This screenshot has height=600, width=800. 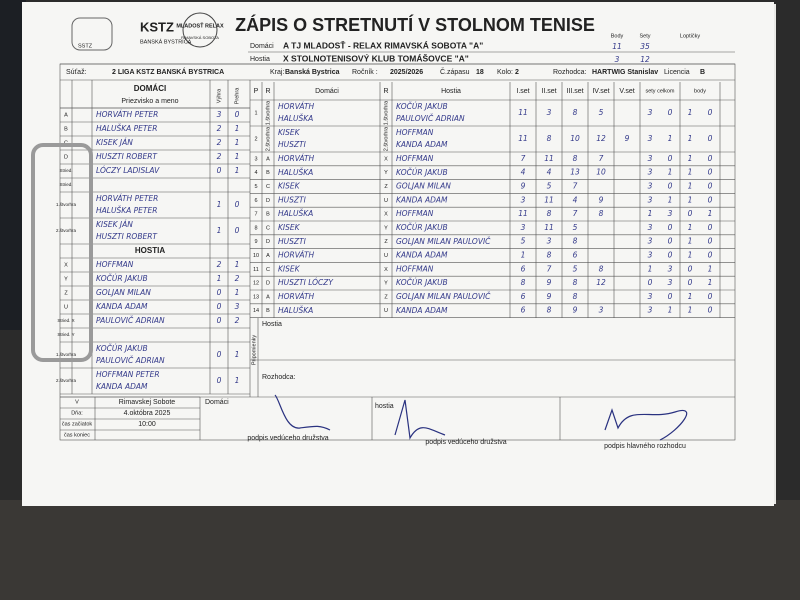 I want to click on player-name: GOLJAN MILAN, so click(x=123, y=292).